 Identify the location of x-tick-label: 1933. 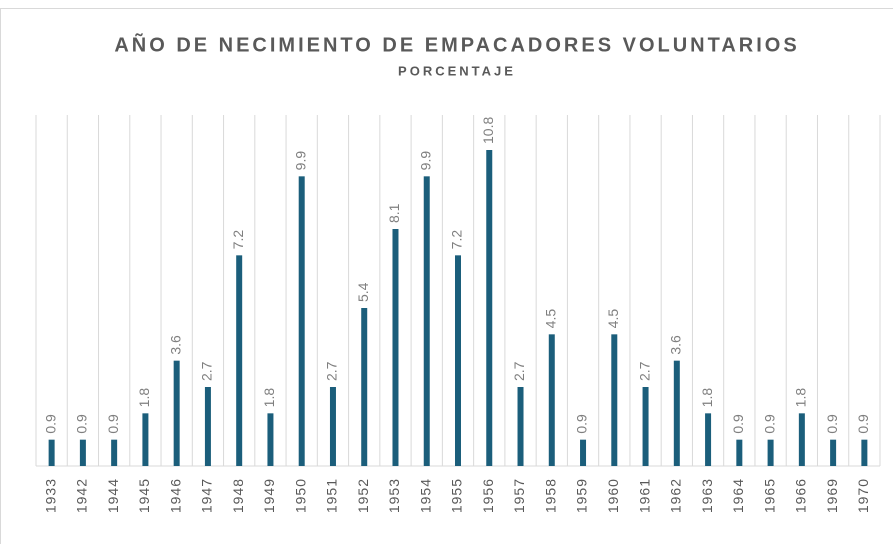
(50, 495).